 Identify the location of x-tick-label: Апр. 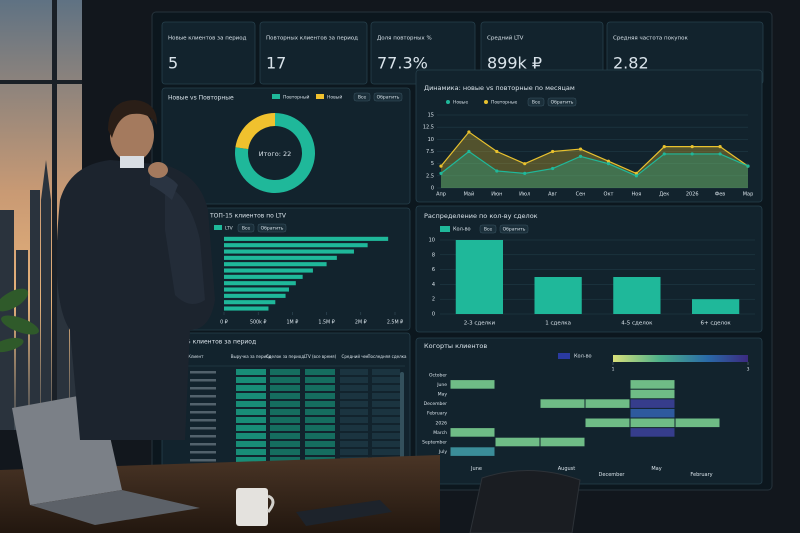
(441, 195).